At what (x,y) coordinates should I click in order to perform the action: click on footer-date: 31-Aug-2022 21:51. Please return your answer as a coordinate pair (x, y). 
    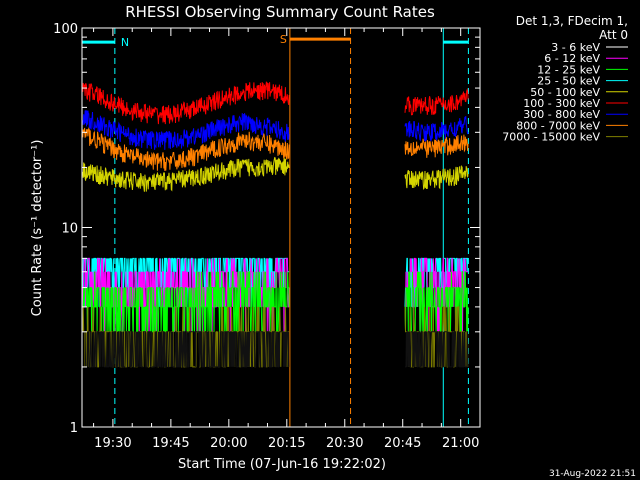
    Looking at the image, I should click on (592, 474).